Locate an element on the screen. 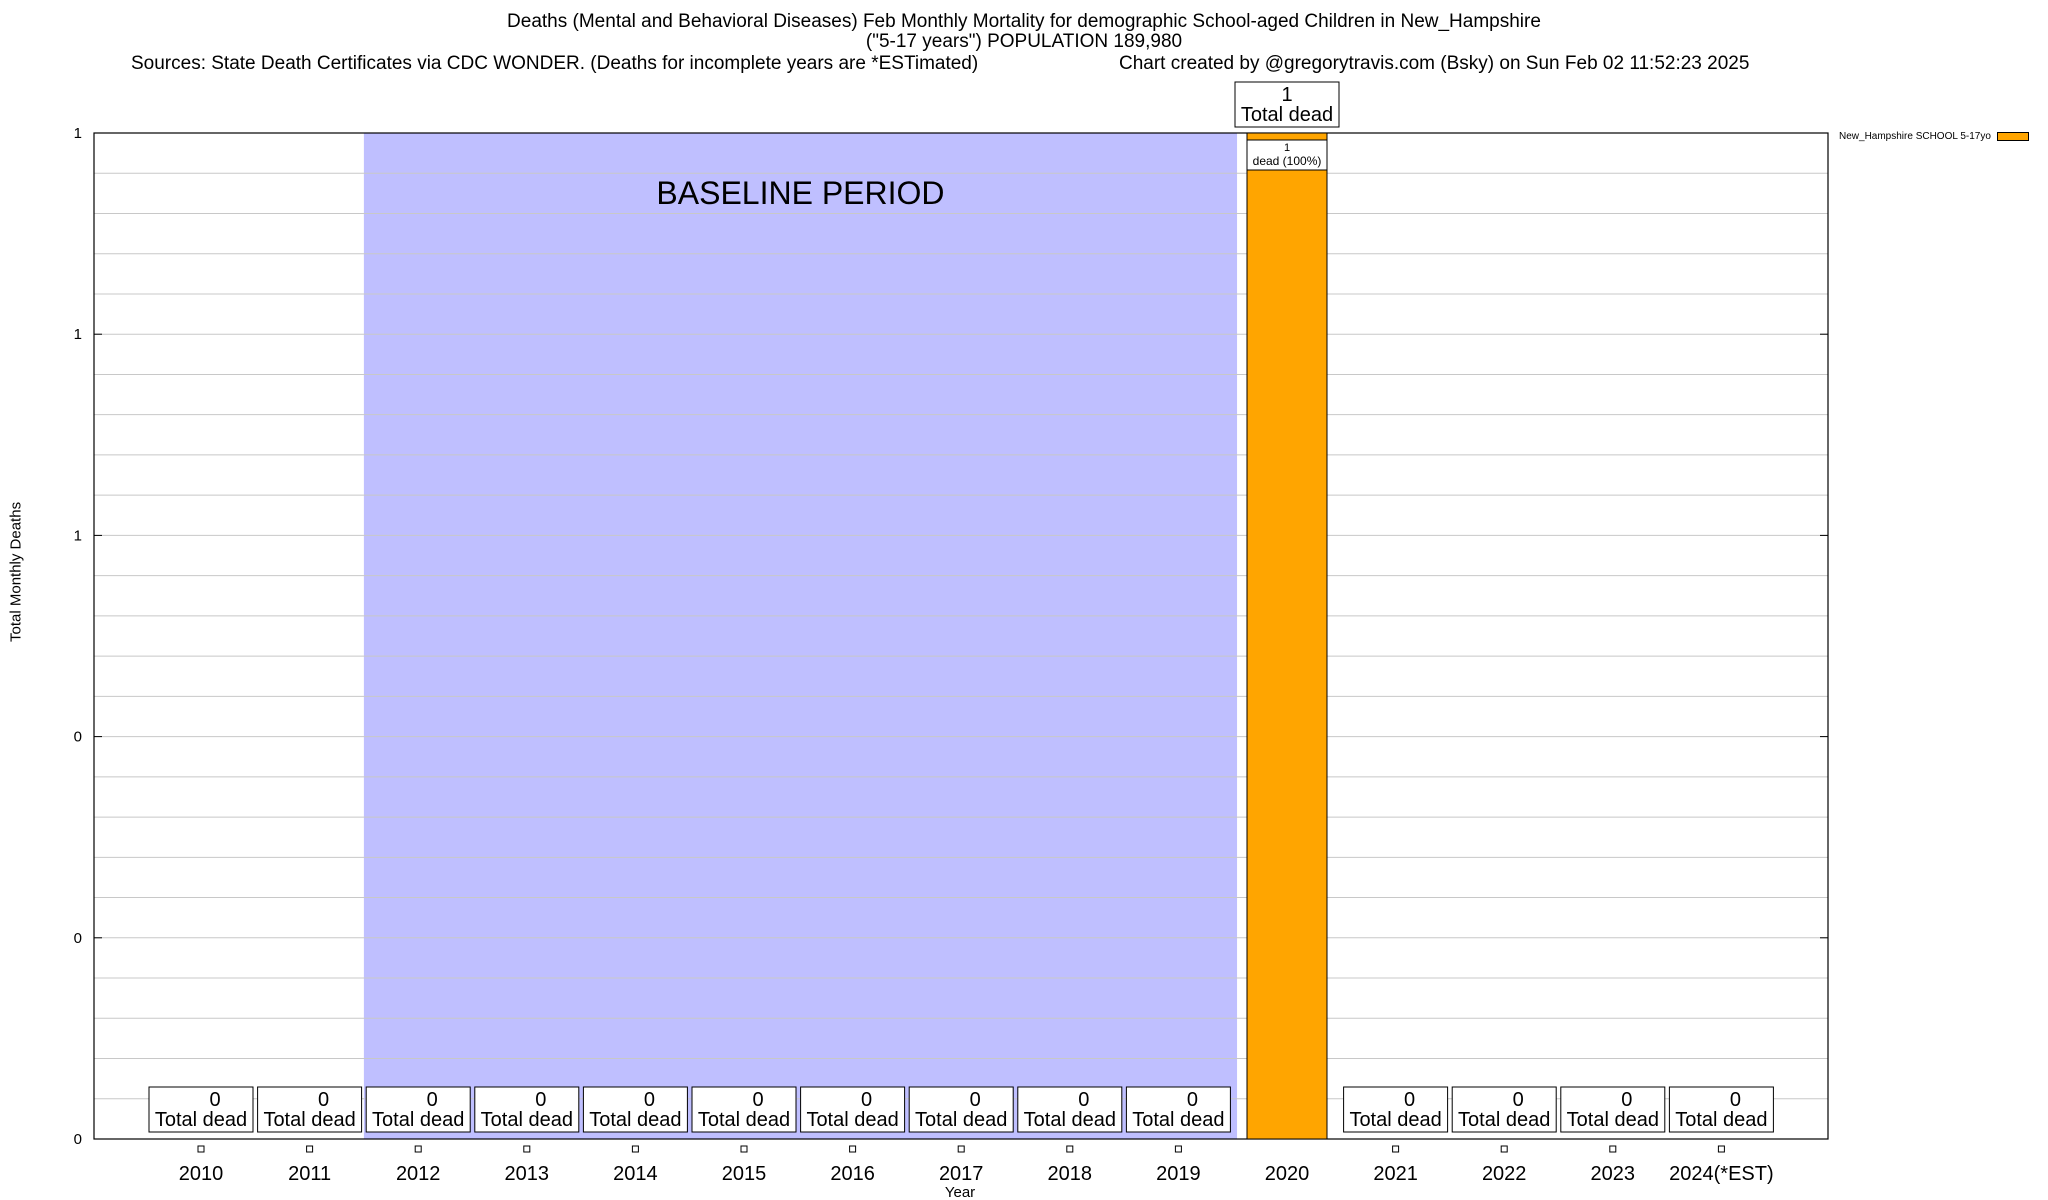 This screenshot has height=1200, width=2048. x-tick-label: 2011 is located at coordinates (309, 1174).